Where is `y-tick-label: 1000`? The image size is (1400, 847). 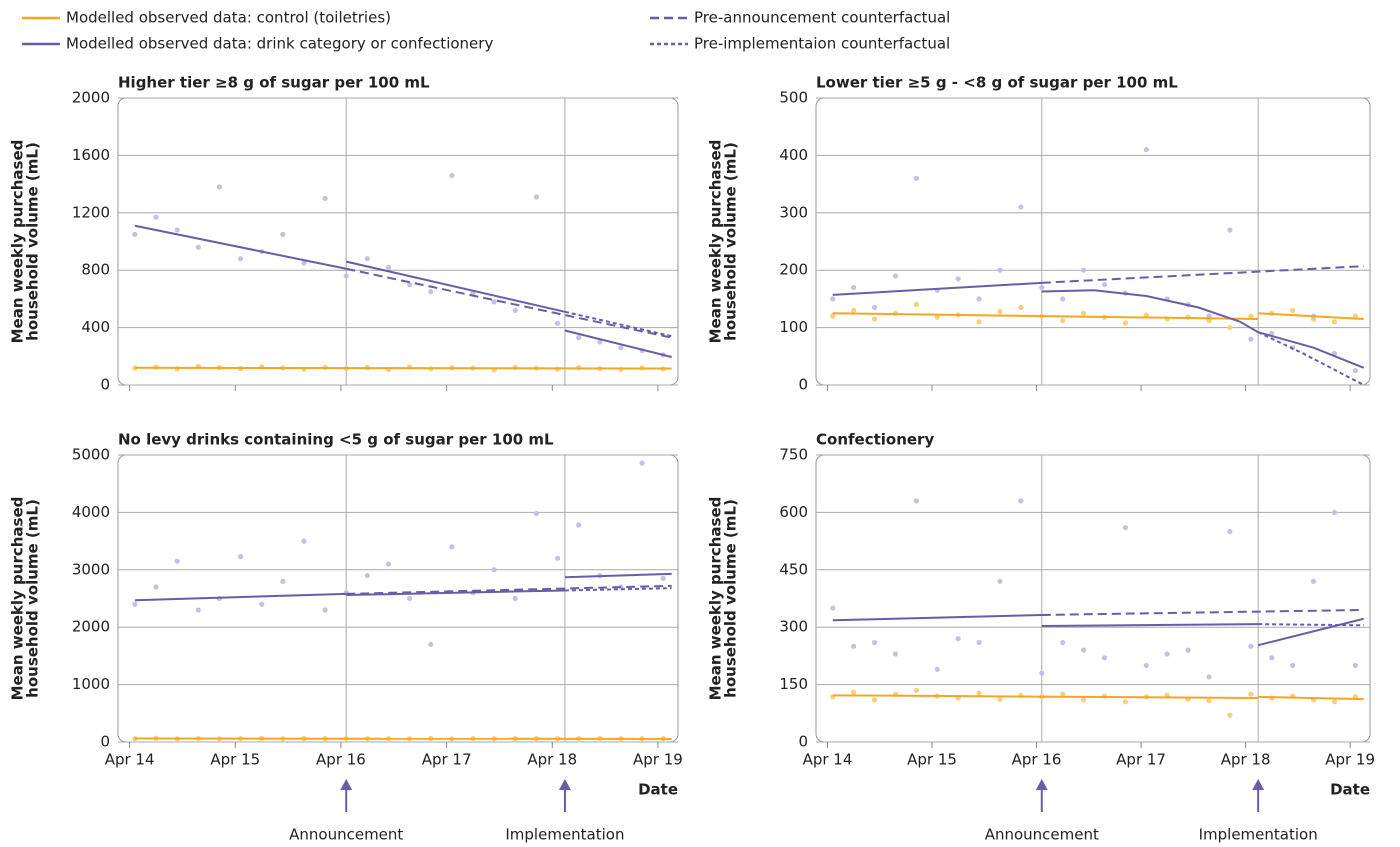
y-tick-label: 1000 is located at coordinates (91, 684).